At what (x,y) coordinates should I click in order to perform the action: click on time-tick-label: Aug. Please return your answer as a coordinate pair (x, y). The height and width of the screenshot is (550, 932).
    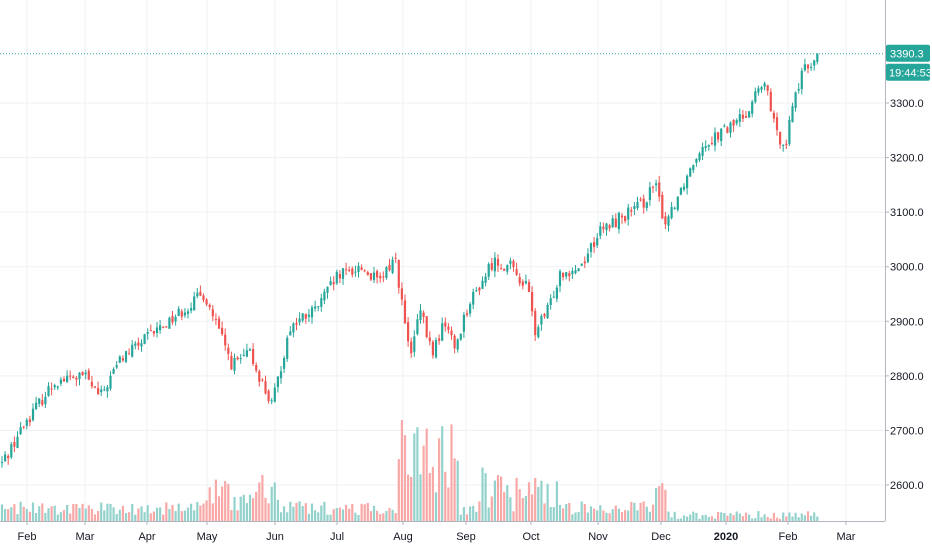
    Looking at the image, I should click on (403, 537).